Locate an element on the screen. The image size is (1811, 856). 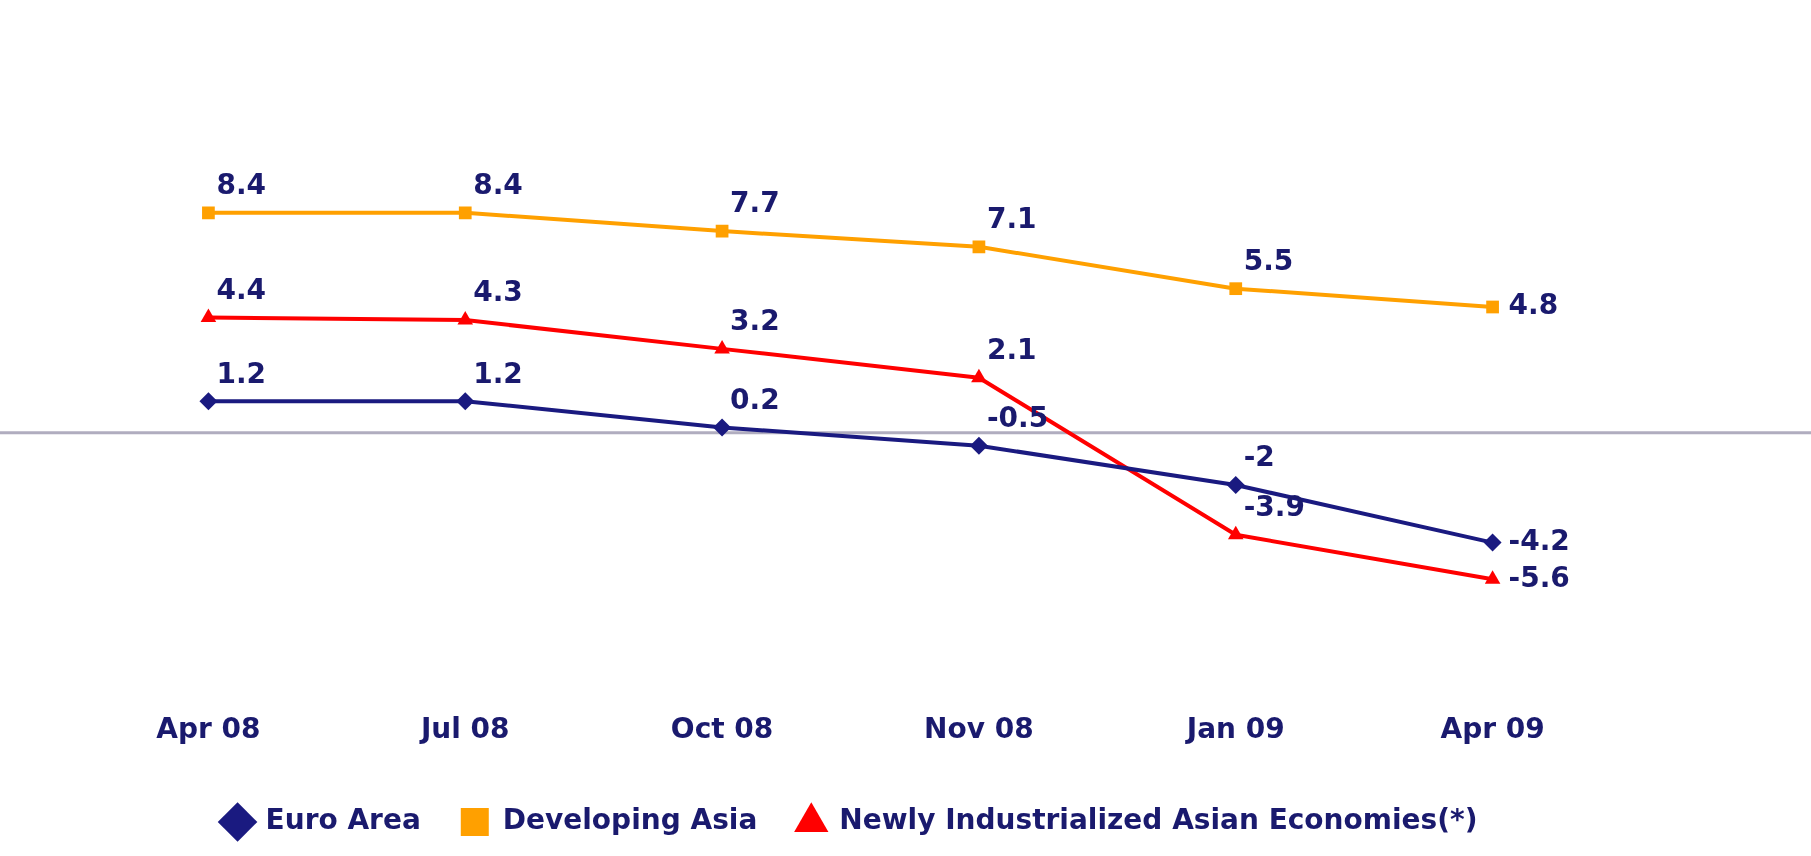
x-tick-label: Jan 09 is located at coordinates (1234, 729).